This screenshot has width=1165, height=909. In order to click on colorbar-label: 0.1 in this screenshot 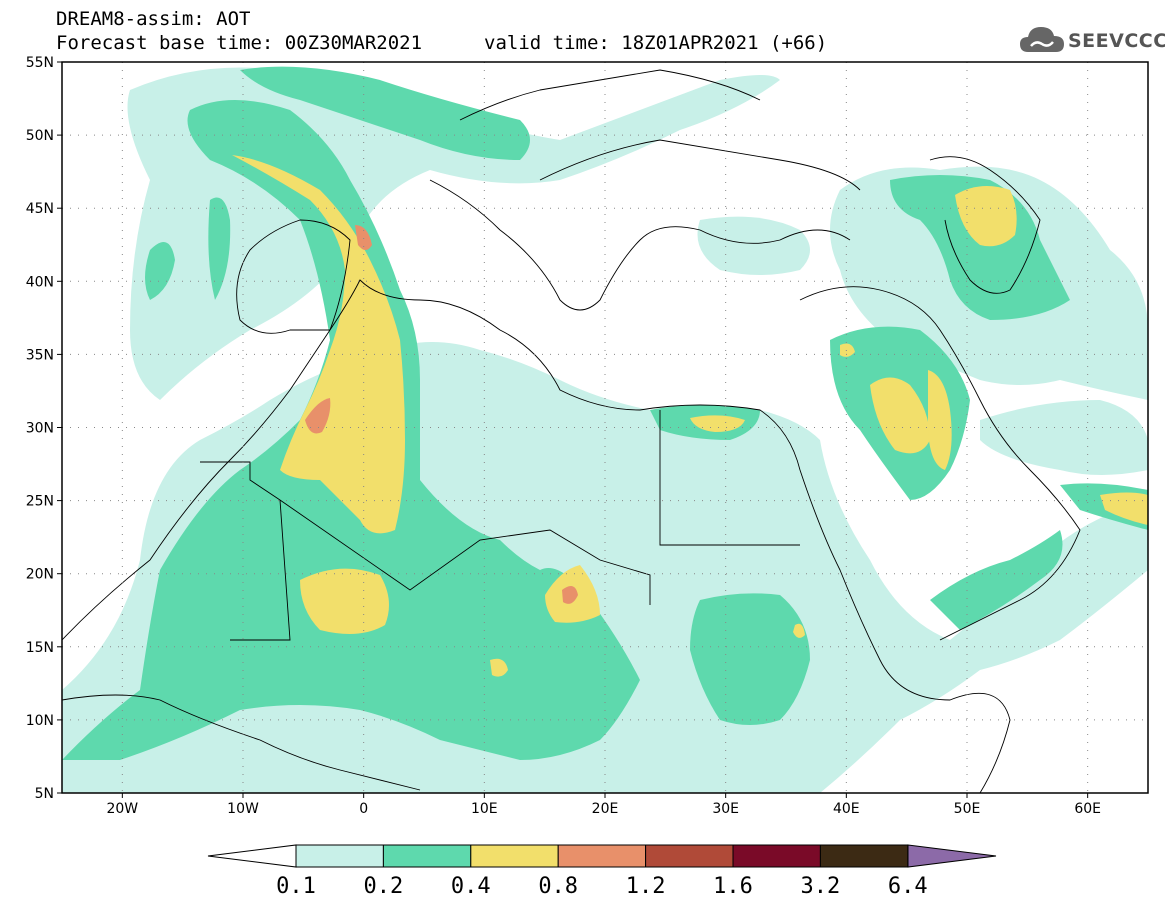, I will do `click(296, 886)`.